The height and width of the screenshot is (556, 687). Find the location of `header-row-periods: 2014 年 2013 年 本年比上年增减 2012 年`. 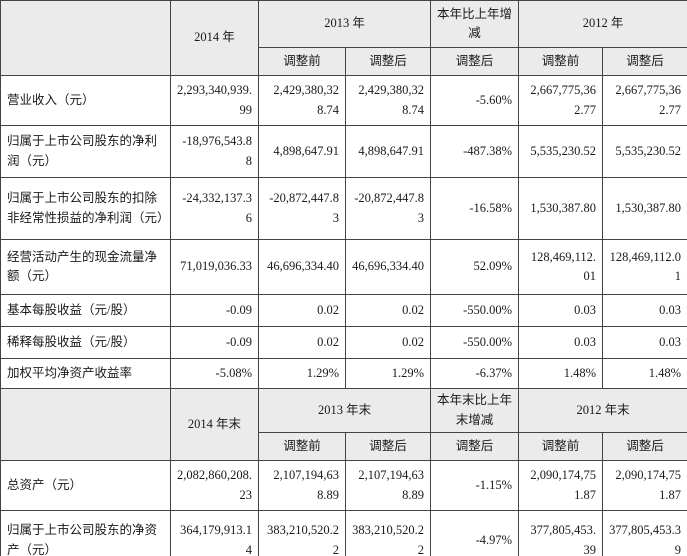

header-row-periods: 2014 年 2013 年 本年比上年增减 2012 年 is located at coordinates (343, 38).